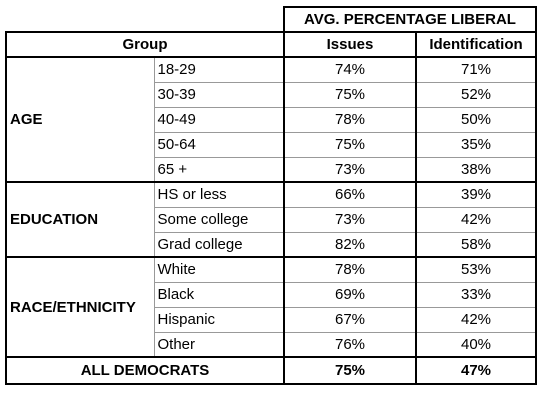 The width and height of the screenshot is (542, 406). What do you see at coordinates (476, 44) in the screenshot?
I see `identification-header: Identification` at bounding box center [476, 44].